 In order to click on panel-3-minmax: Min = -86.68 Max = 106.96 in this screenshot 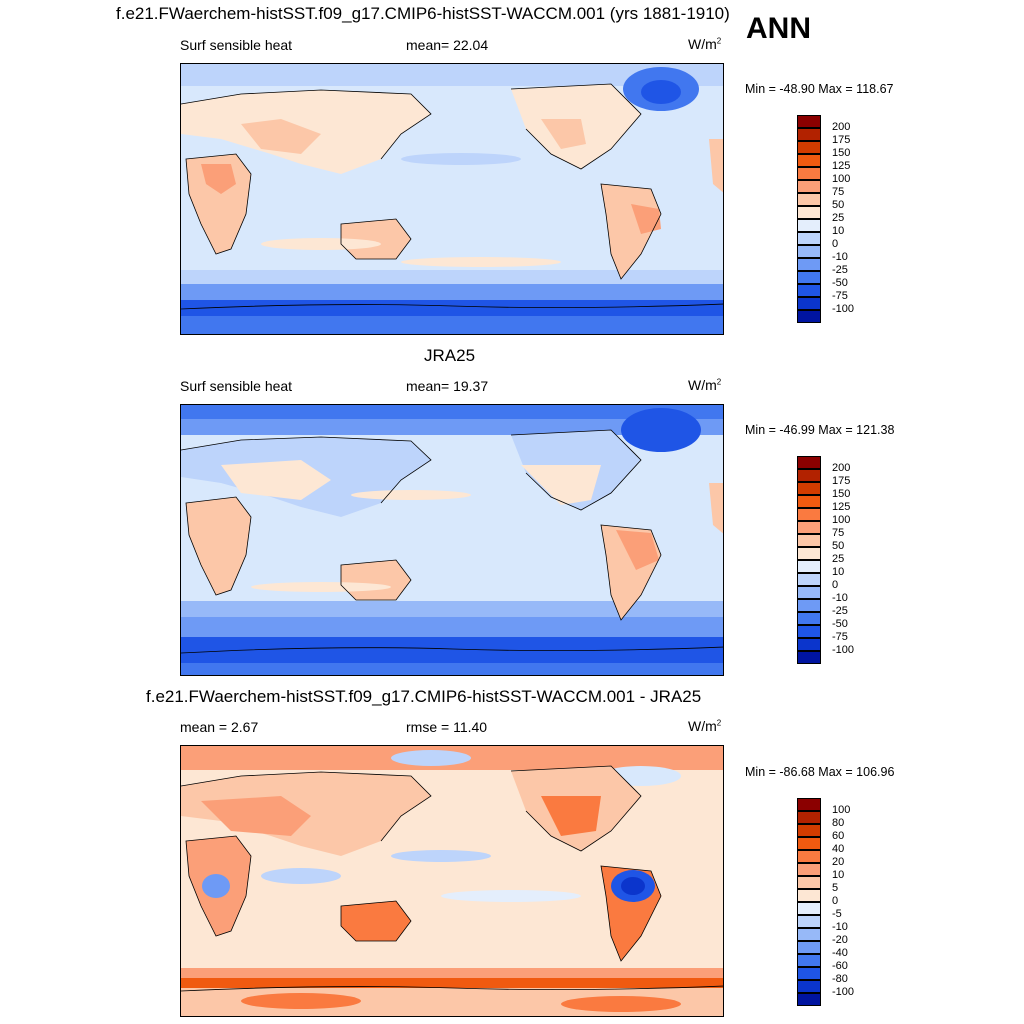, I will do `click(820, 772)`.